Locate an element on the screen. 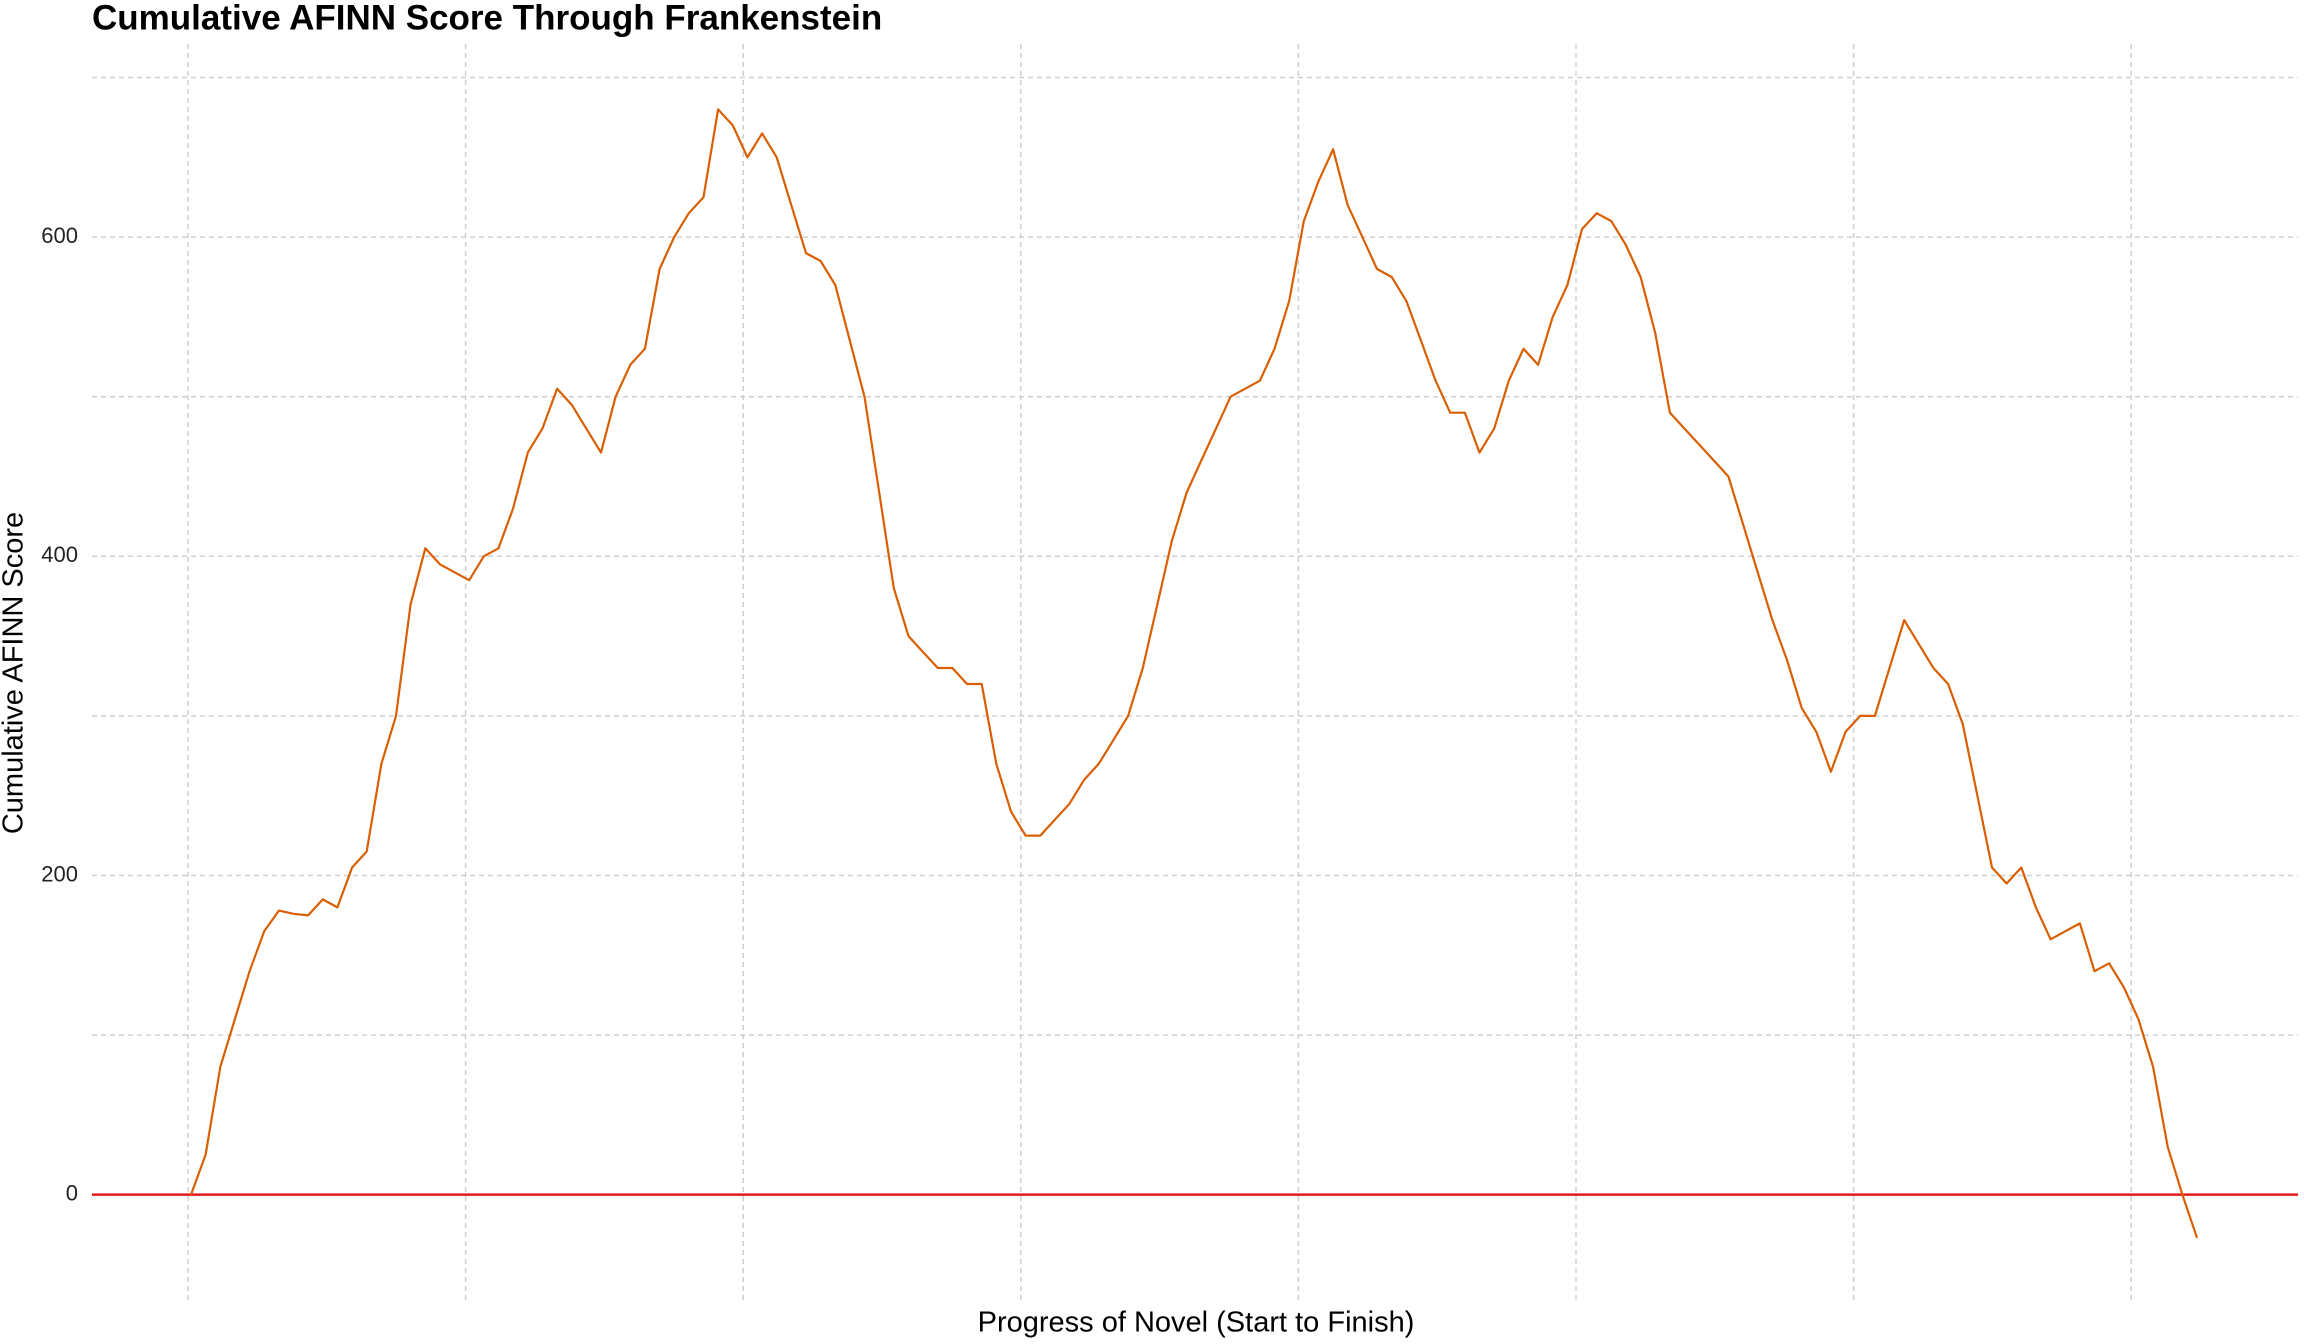 This screenshot has width=2304, height=1344. y-tick-label: 400 is located at coordinates (59, 554).